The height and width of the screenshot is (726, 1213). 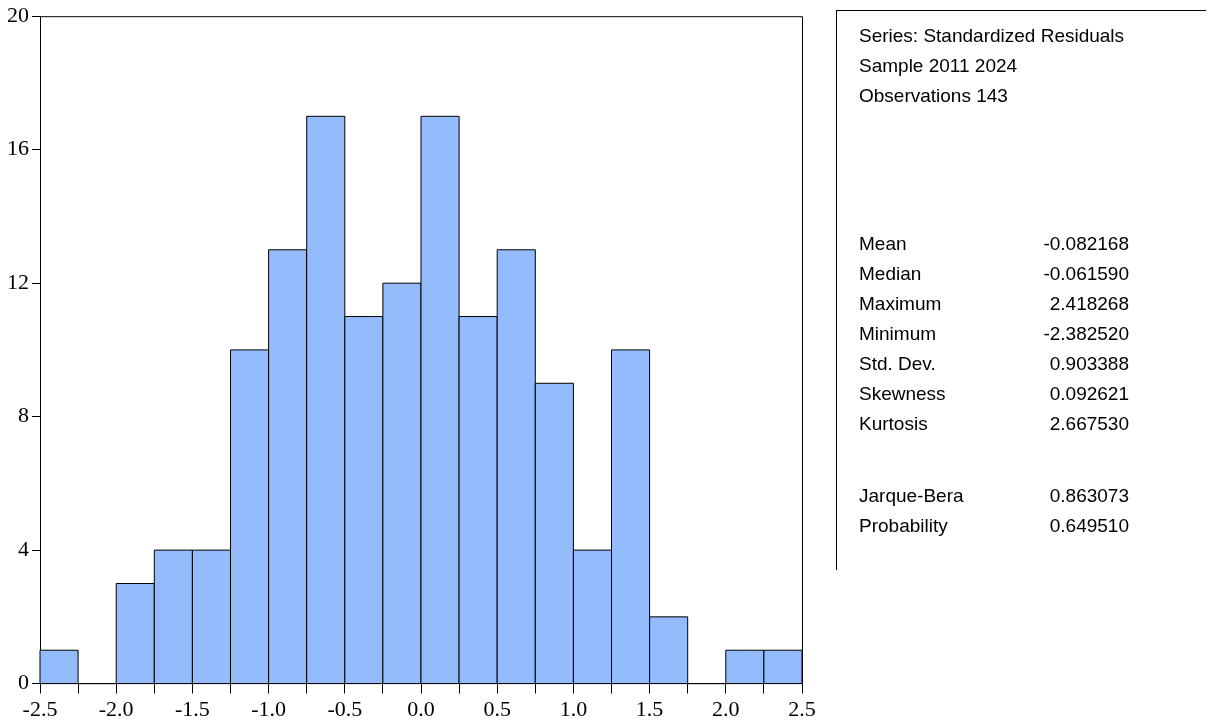 What do you see at coordinates (994, 333) in the screenshot?
I see `text: Minimum -2.382520` at bounding box center [994, 333].